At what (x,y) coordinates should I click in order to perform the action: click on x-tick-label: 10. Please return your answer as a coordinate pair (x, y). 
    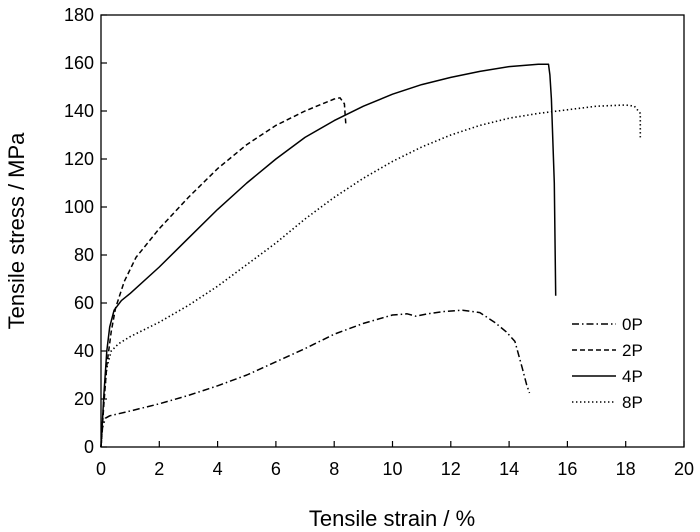
    Looking at the image, I should click on (392, 469).